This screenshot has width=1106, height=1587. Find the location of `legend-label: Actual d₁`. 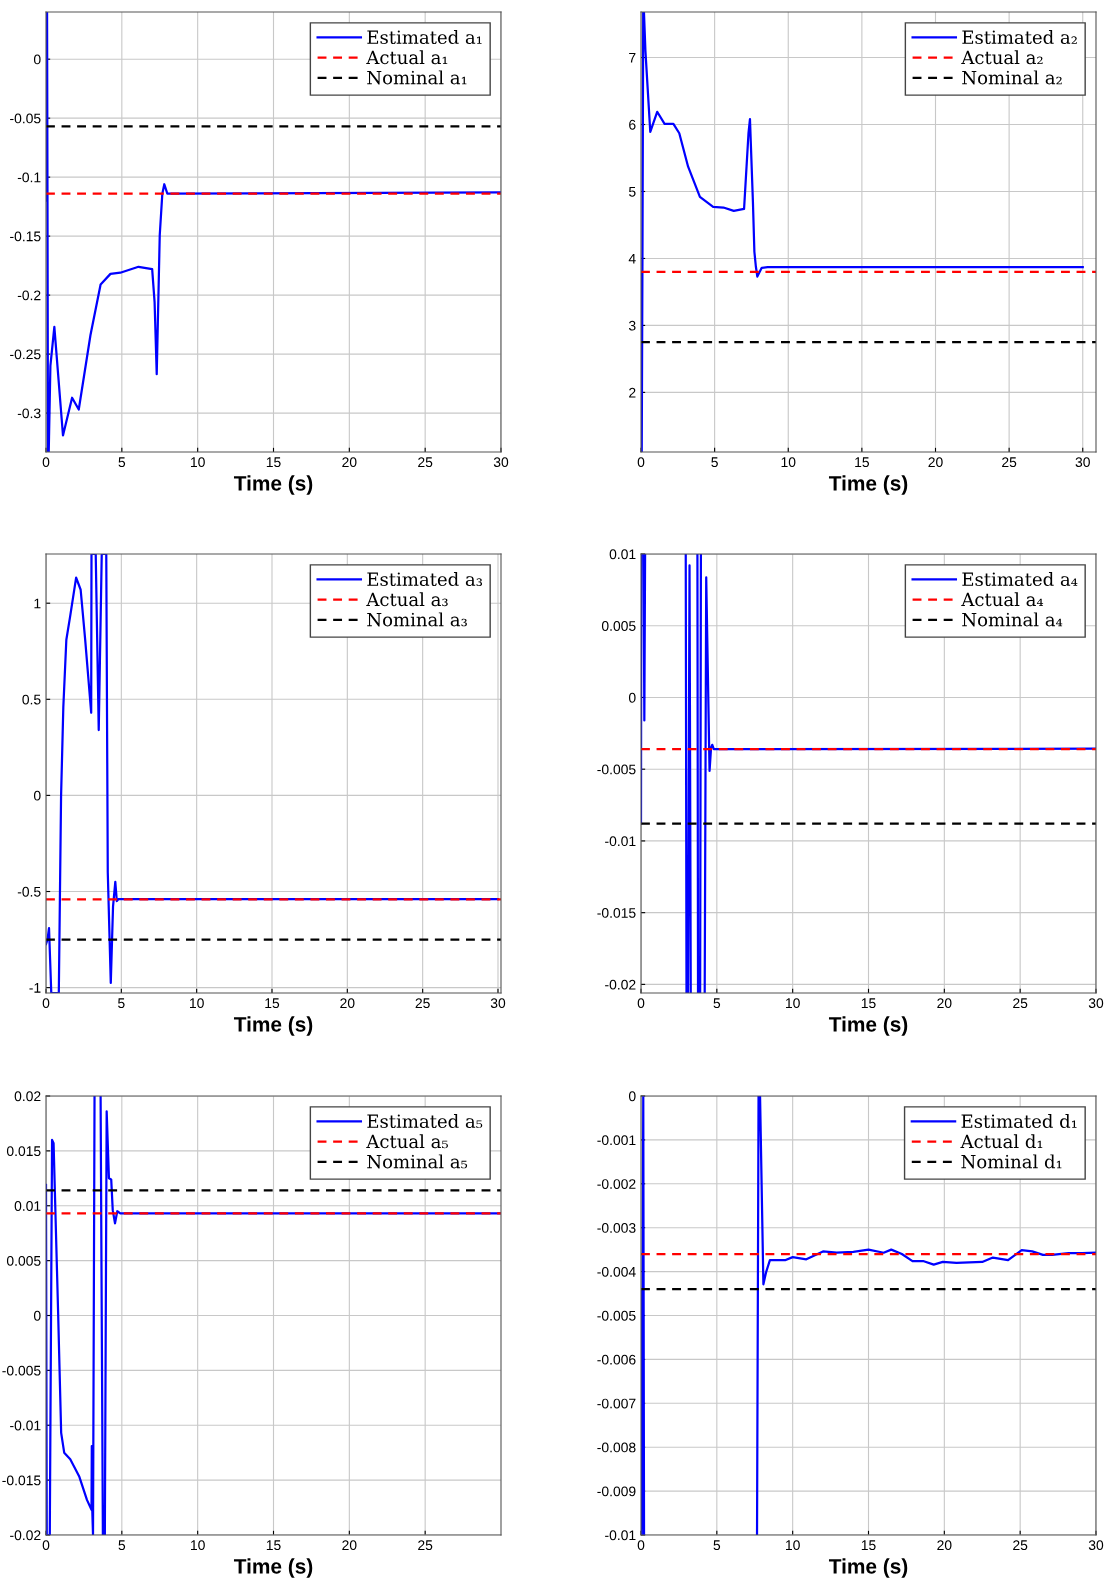

legend-label: Actual d₁ is located at coordinates (1001, 1141).